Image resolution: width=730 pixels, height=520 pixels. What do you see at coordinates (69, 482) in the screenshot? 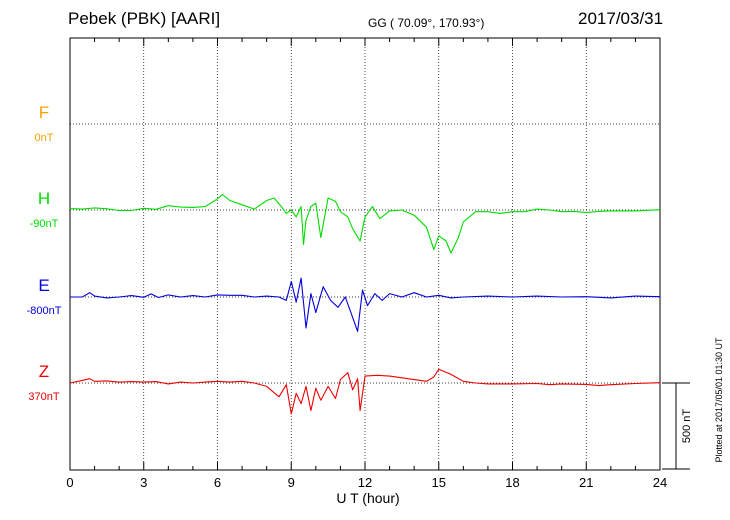
I see `x-tick-label: 0` at bounding box center [69, 482].